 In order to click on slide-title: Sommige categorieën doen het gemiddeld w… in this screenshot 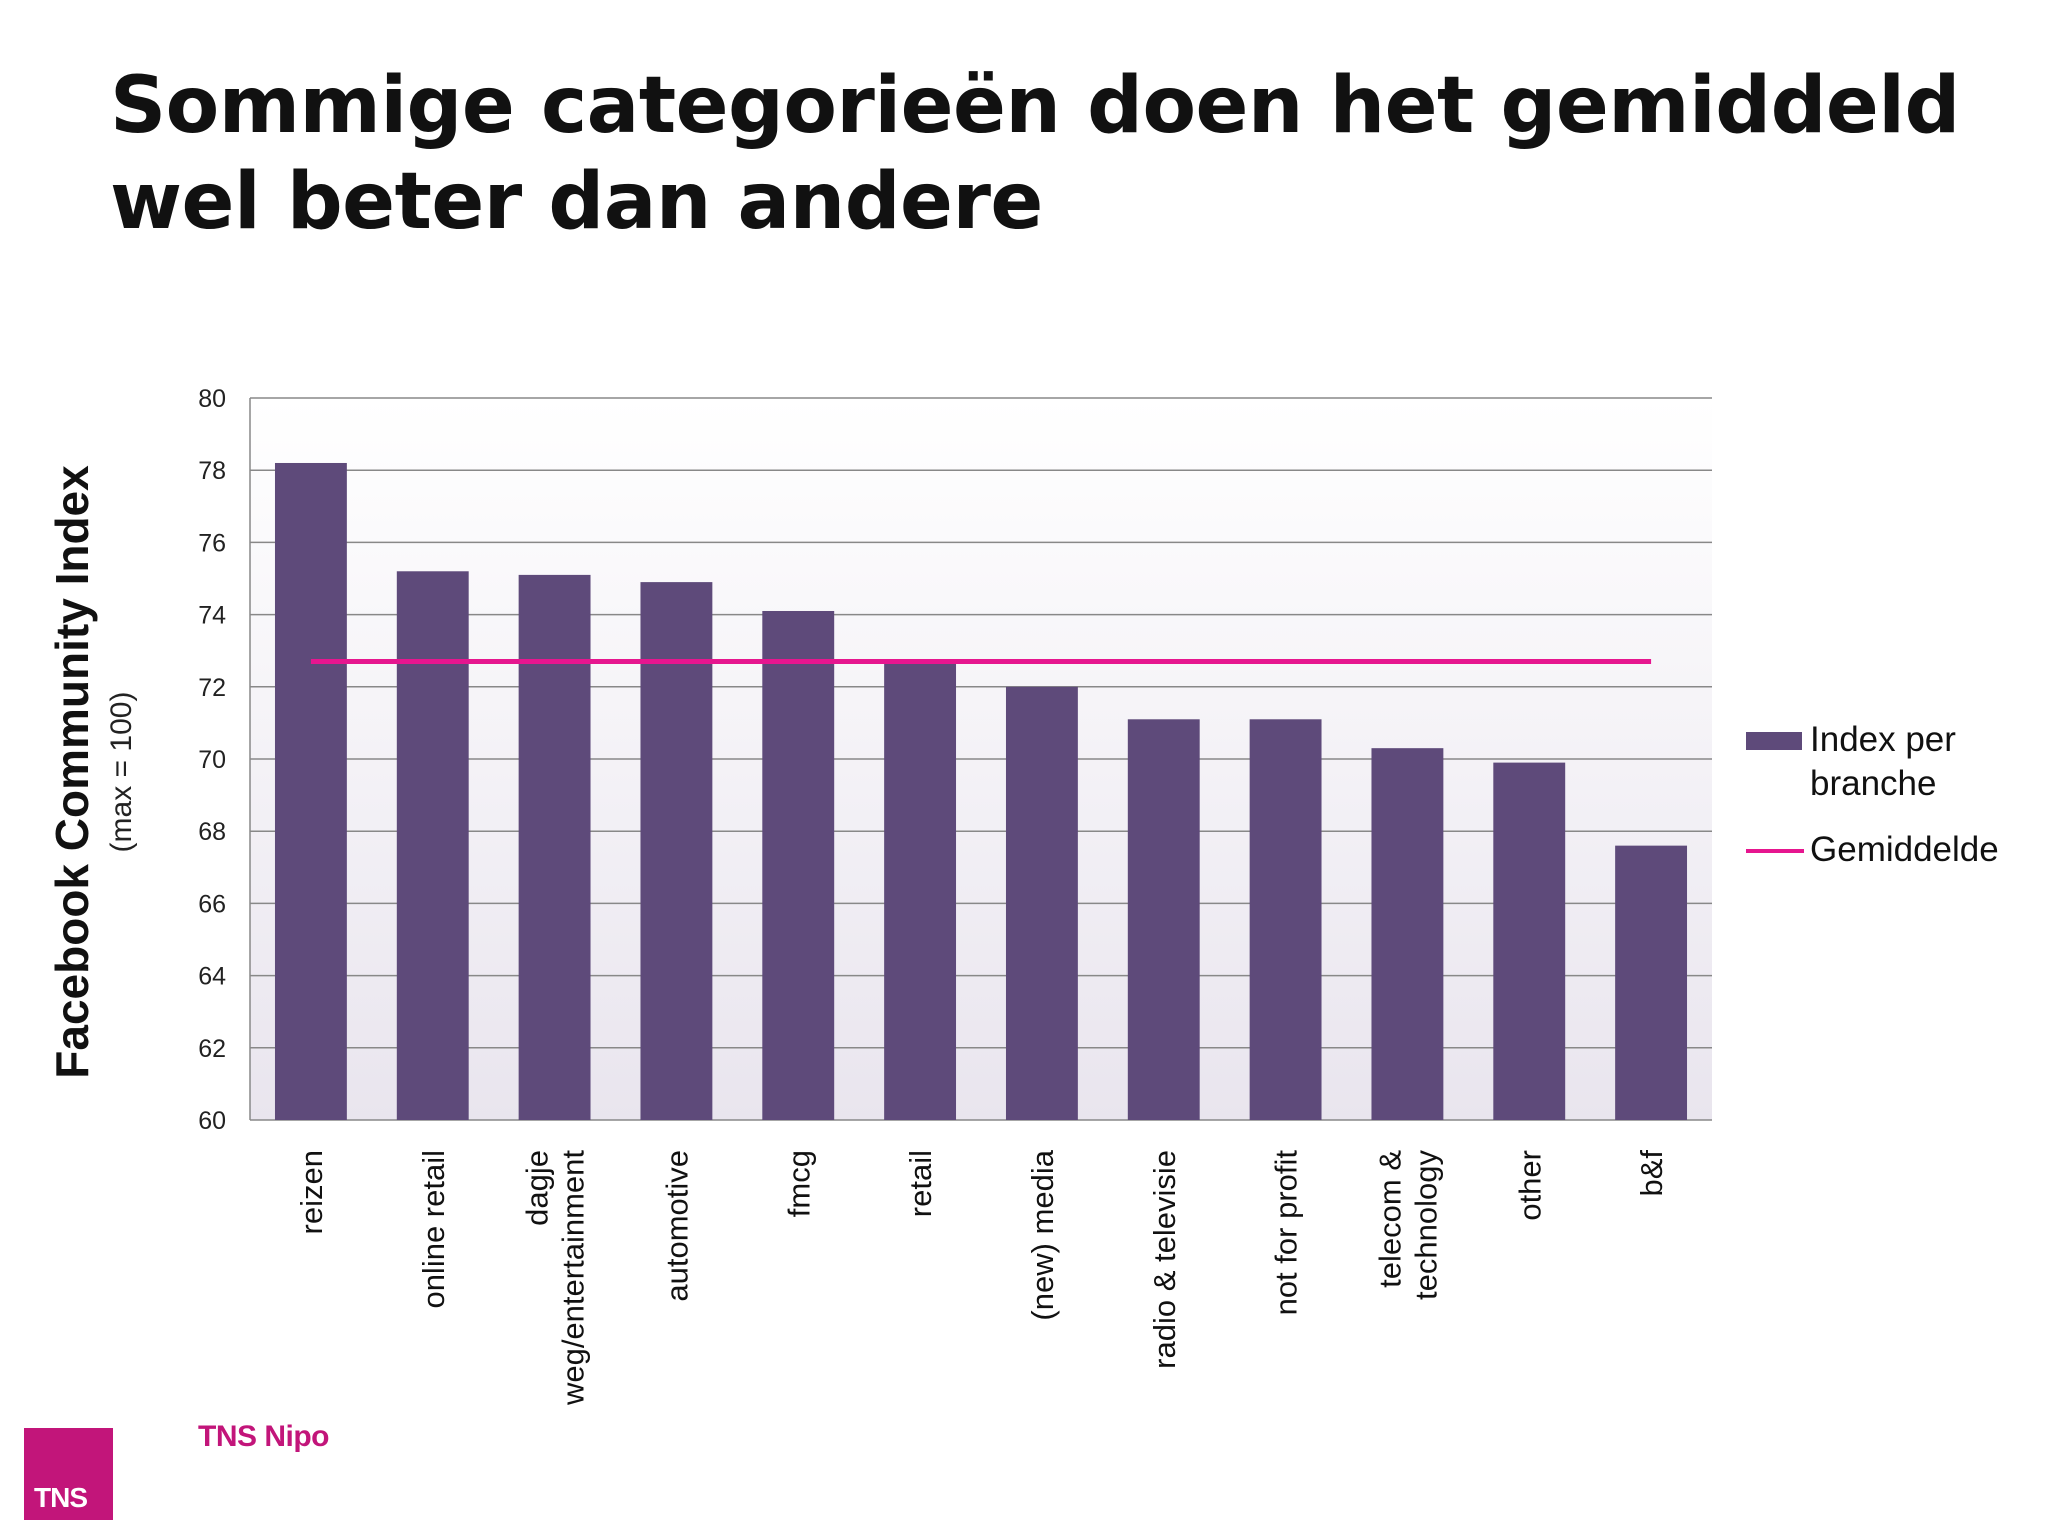, I will do `click(1035, 154)`.